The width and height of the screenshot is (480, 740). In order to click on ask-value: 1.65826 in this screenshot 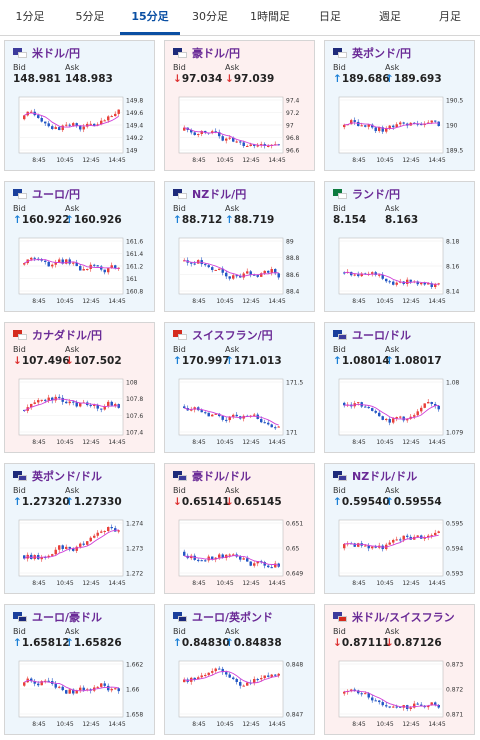, I will do `click(97, 643)`.